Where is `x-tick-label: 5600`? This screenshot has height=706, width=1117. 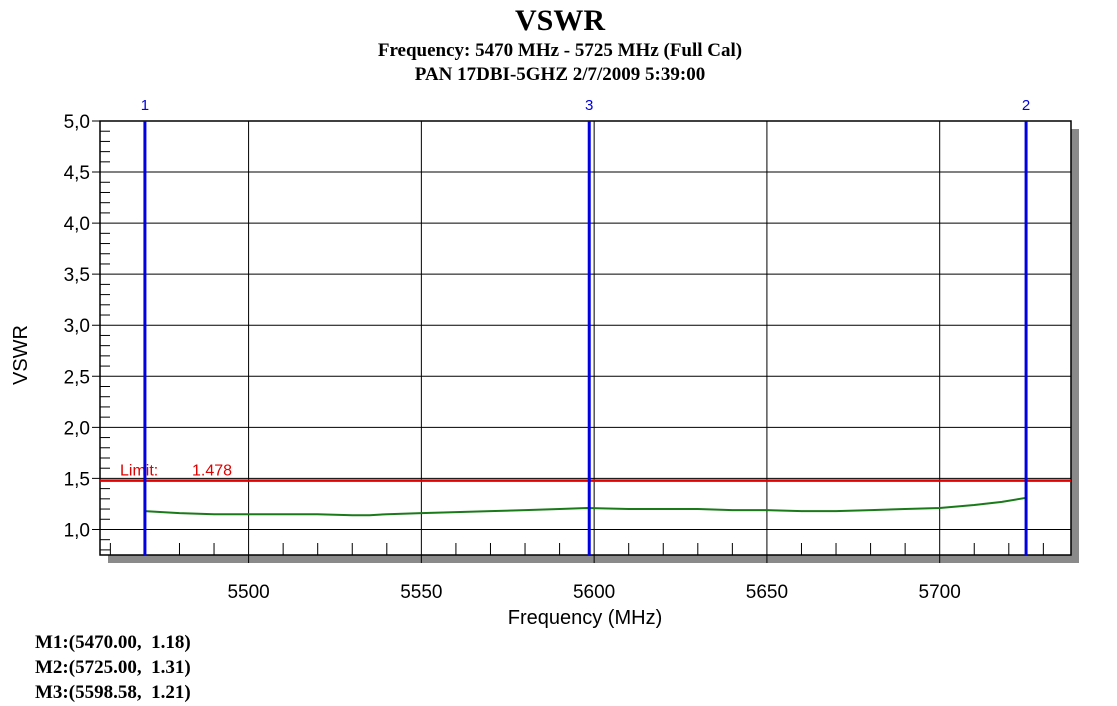
x-tick-label: 5600 is located at coordinates (594, 592).